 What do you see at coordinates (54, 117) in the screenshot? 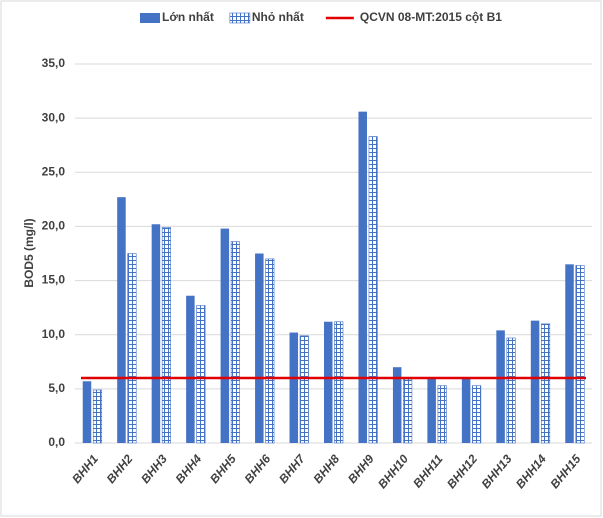
I see `y-tick-label: 30,0` at bounding box center [54, 117].